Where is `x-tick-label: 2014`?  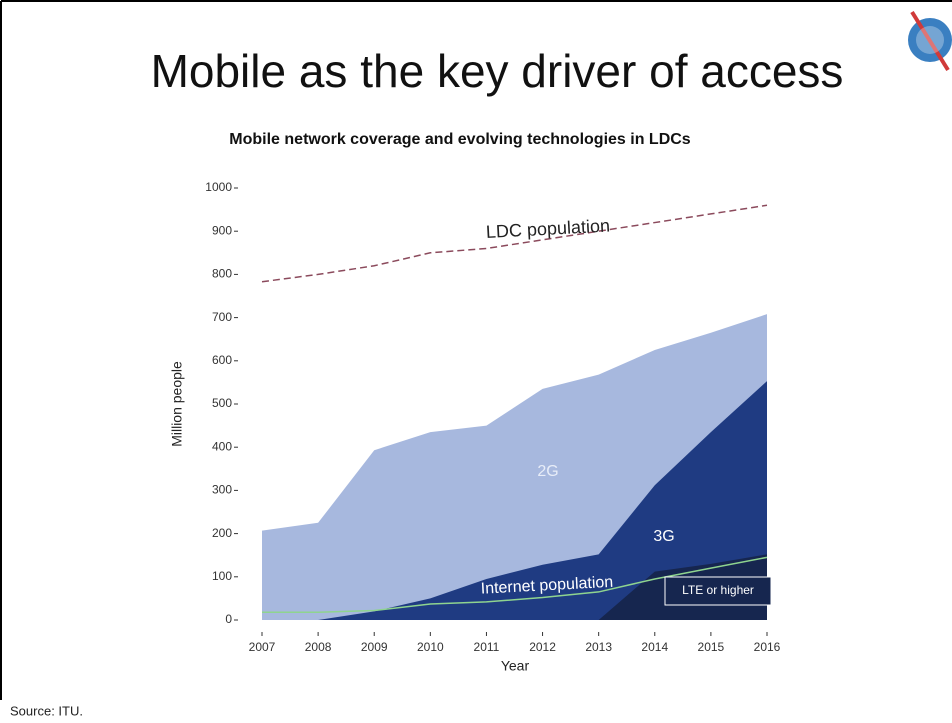 x-tick-label: 2014 is located at coordinates (654, 647).